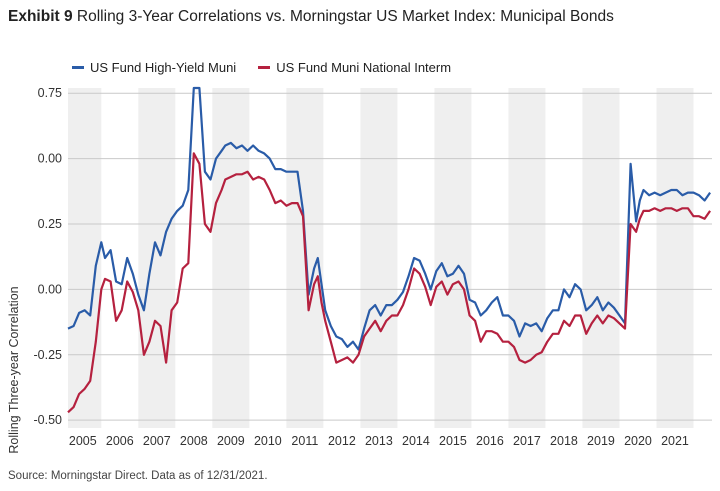 Image resolution: width=720 pixels, height=491 pixels. I want to click on x-tick-label-2013: 2013, so click(379, 441).